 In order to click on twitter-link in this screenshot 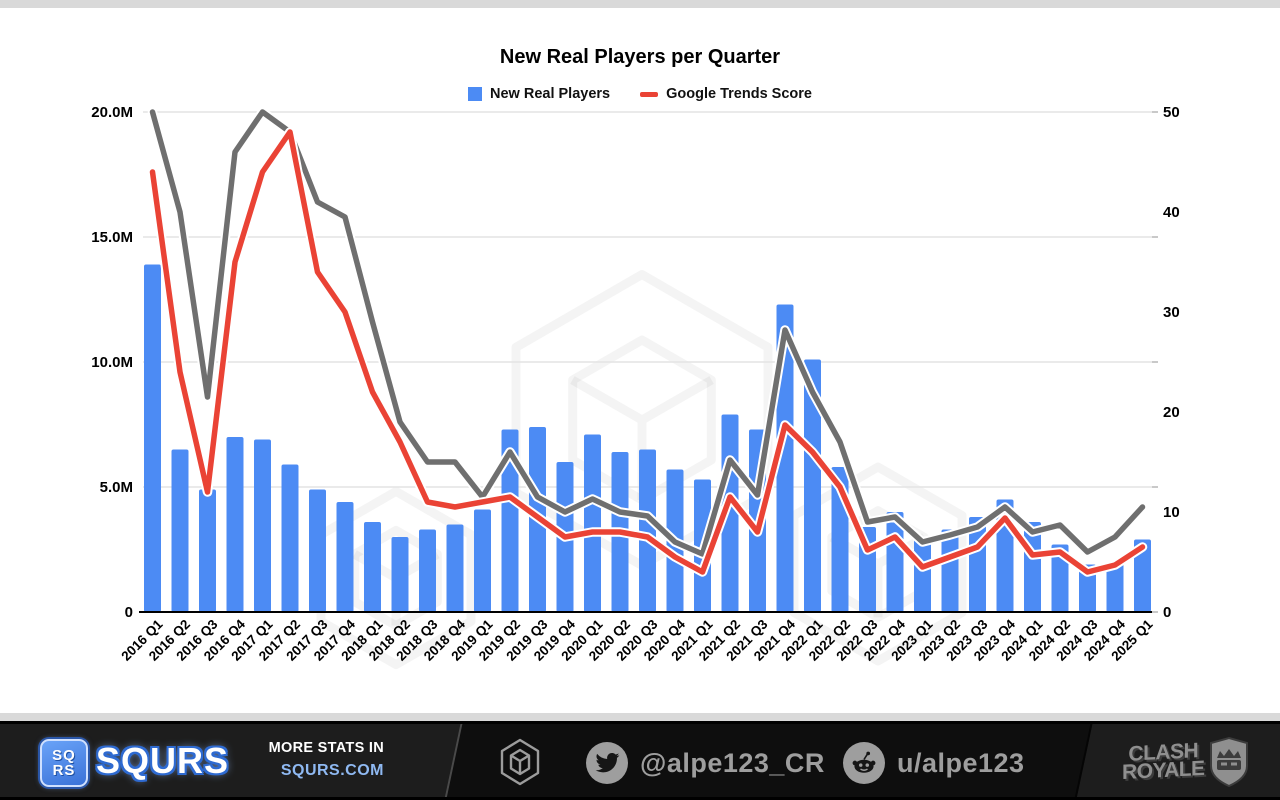, I will do `click(607, 763)`.